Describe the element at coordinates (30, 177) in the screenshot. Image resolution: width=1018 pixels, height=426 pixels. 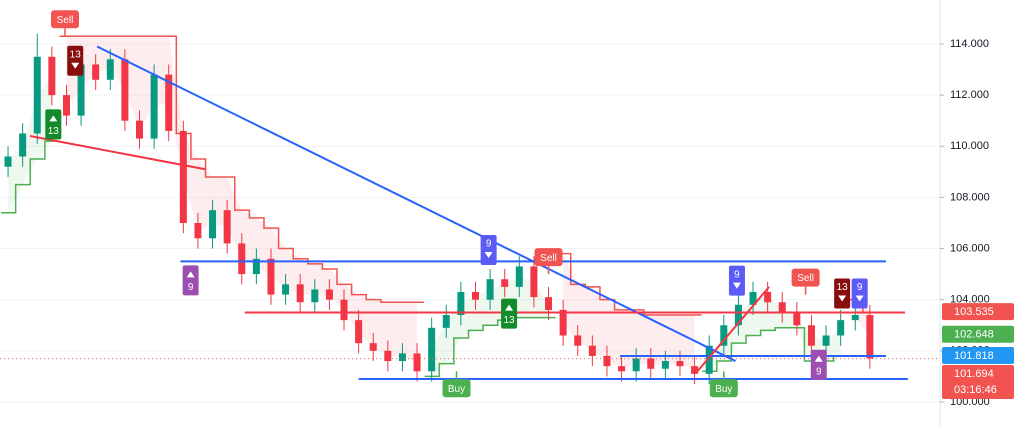
I see `lower-band-line` at that location.